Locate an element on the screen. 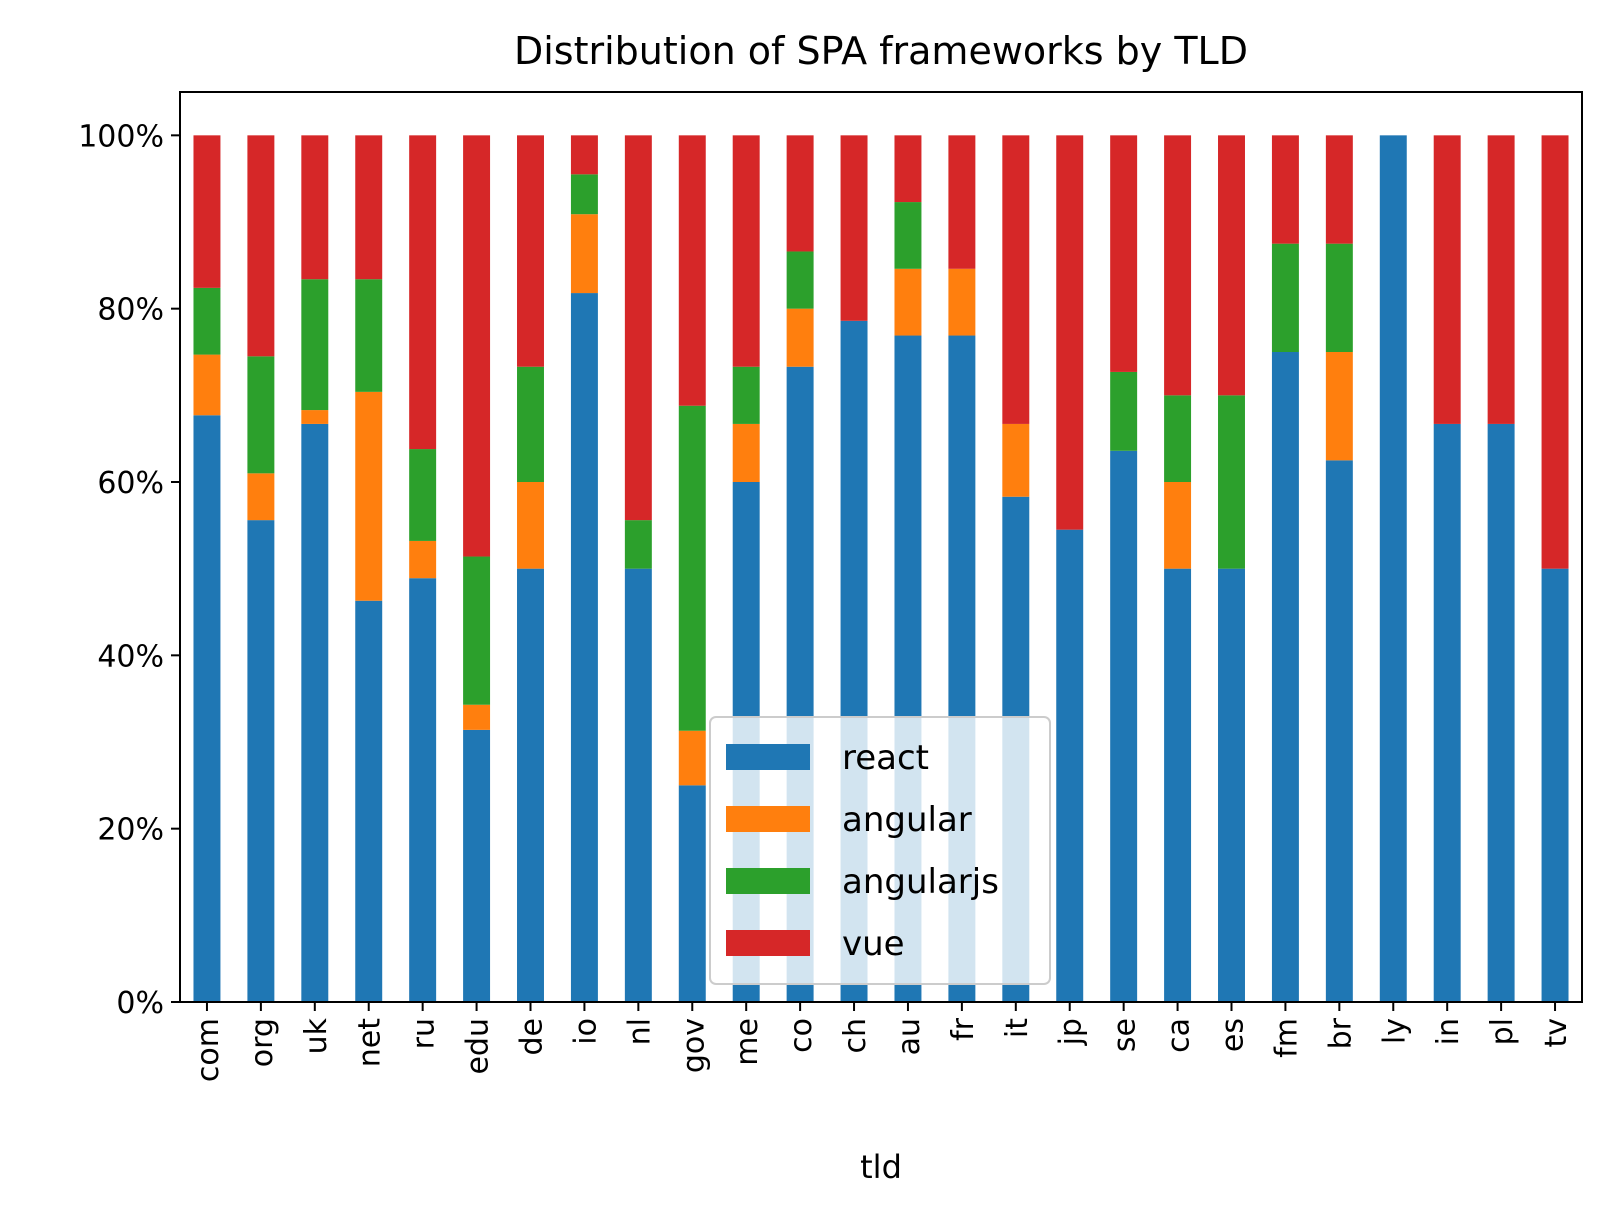 The height and width of the screenshot is (1205, 1603). bar-angular-me is located at coordinates (746, 452).